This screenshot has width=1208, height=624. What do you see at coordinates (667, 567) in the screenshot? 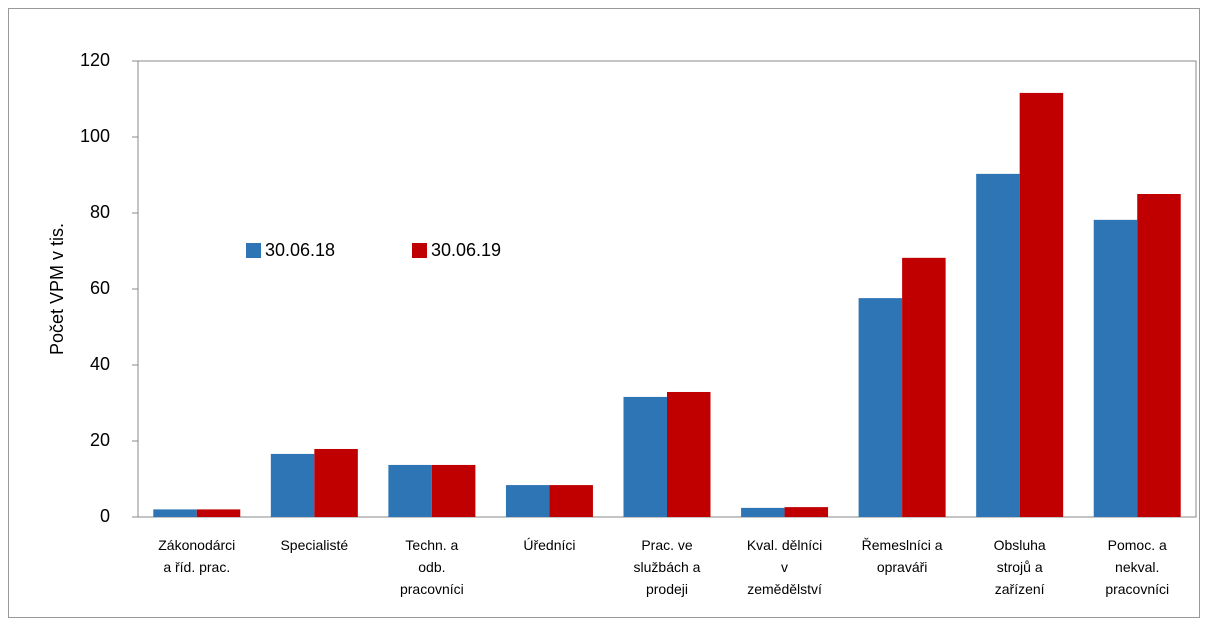
I see `x-tick-label: Prac. ve službách a prodeji` at bounding box center [667, 567].